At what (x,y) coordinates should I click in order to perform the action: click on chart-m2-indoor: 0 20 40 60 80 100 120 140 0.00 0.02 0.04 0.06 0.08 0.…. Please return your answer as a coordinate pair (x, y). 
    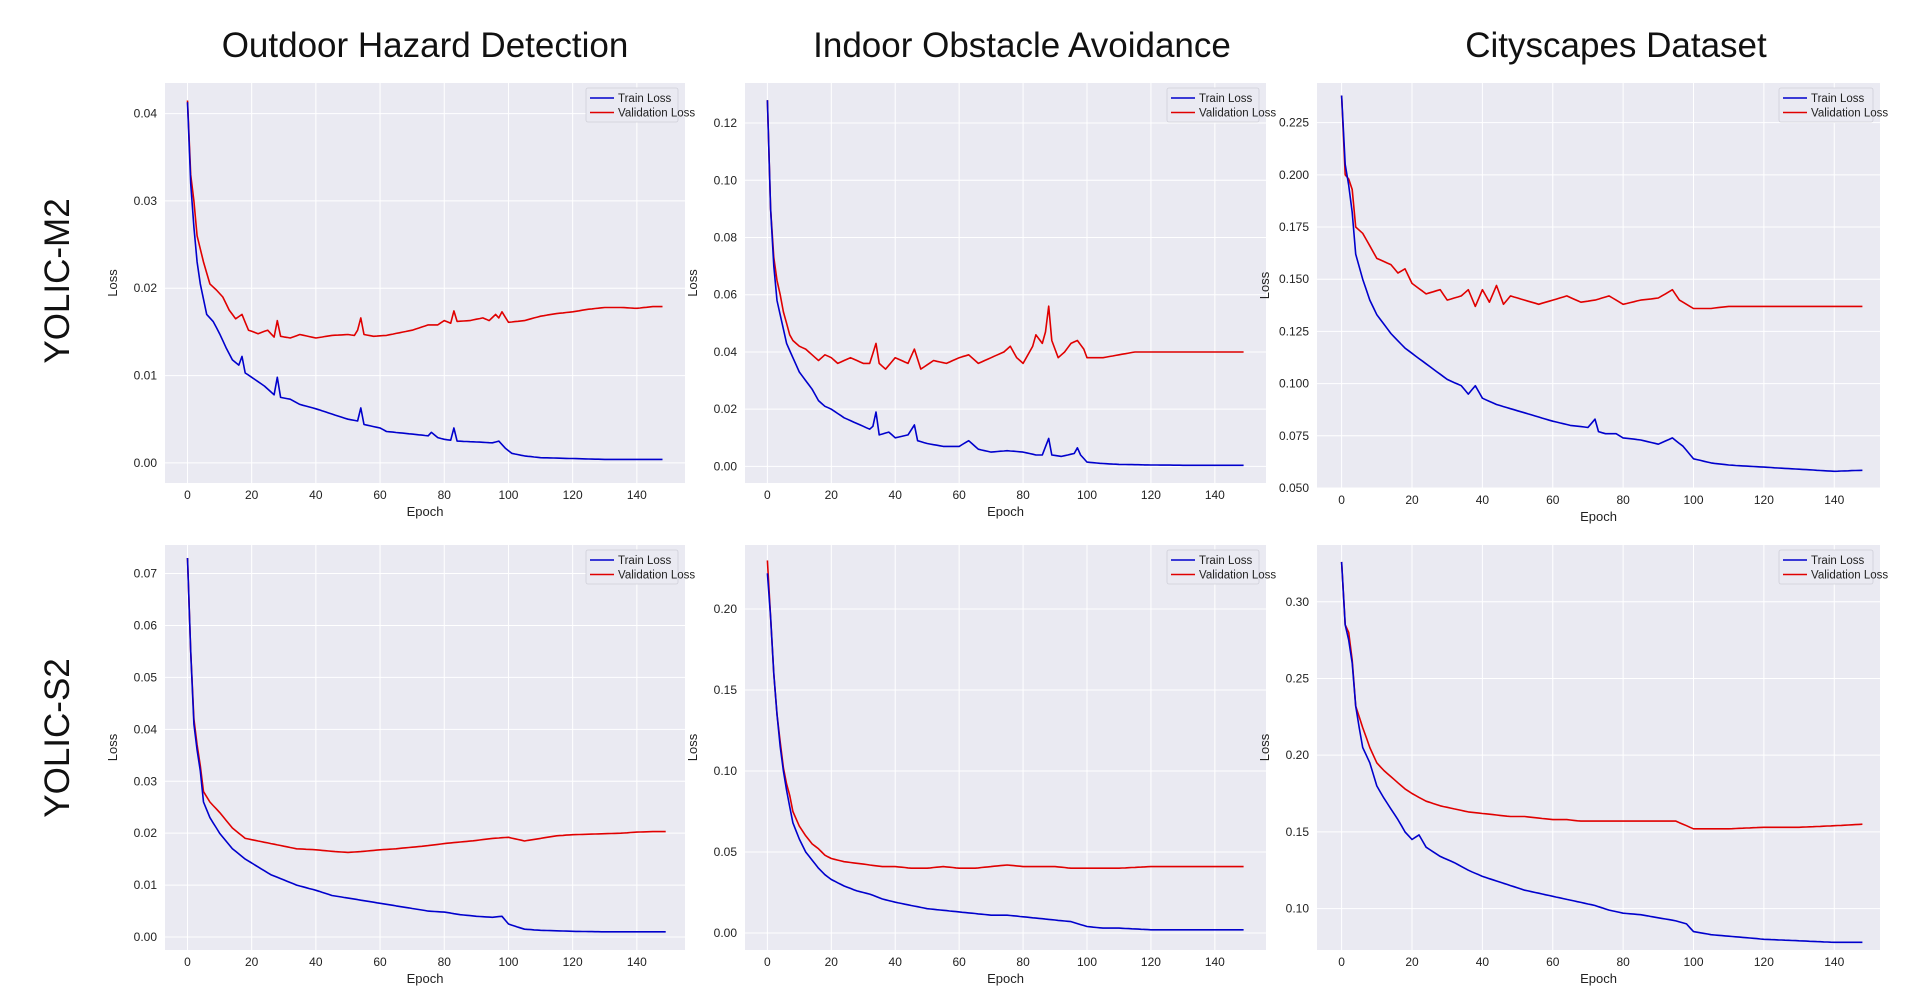
    Looking at the image, I should click on (980, 301).